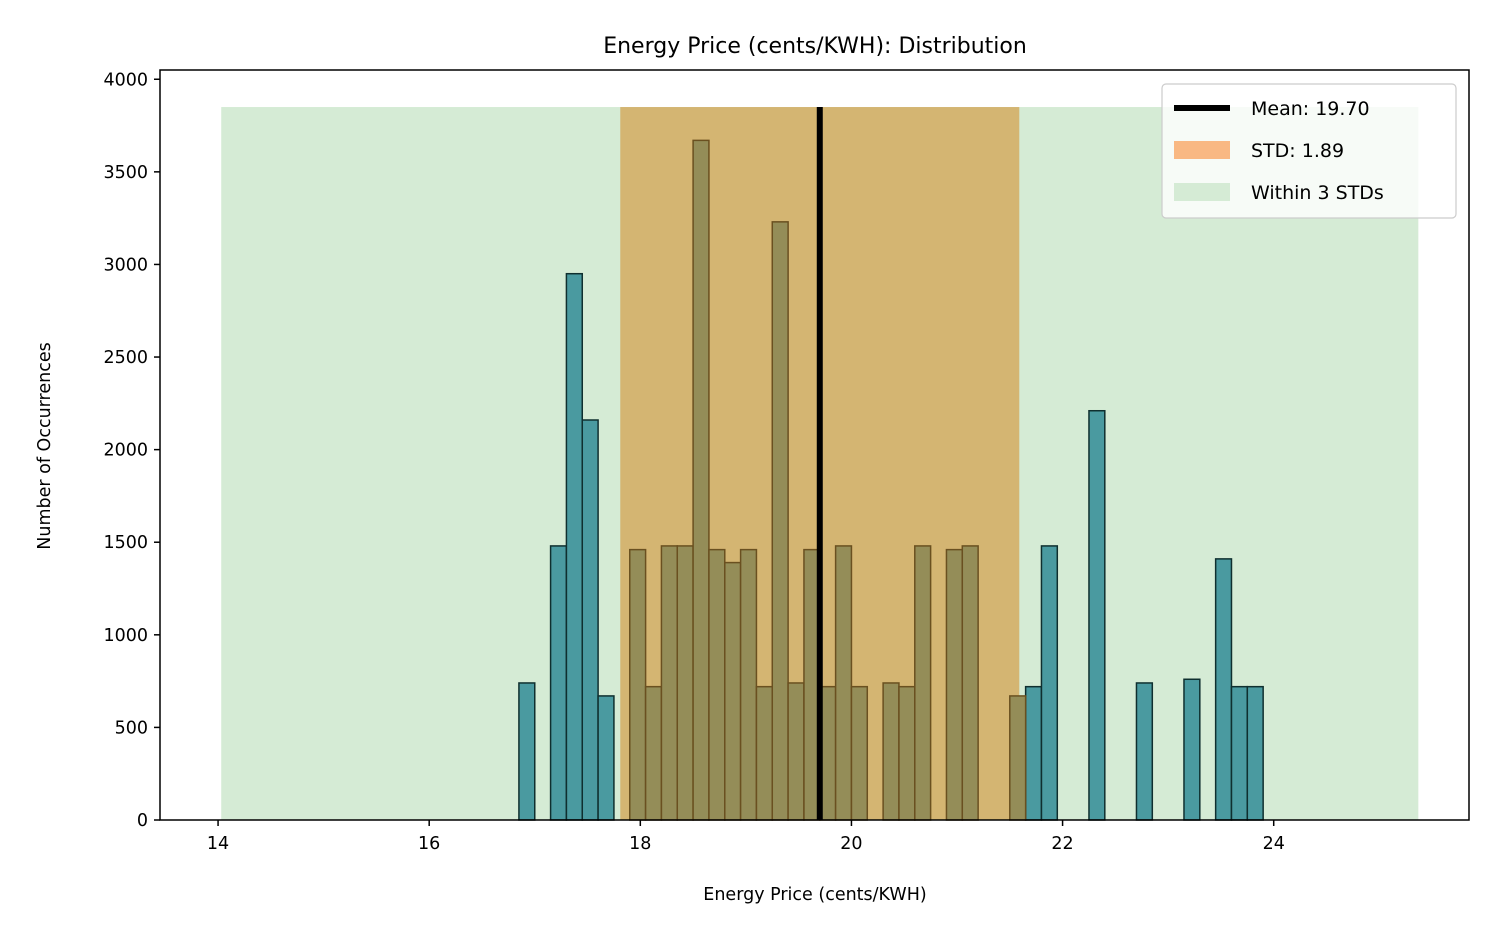 This screenshot has width=1500, height=937. What do you see at coordinates (45, 445) in the screenshot?
I see `y-axis-label: Number of Occurrences` at bounding box center [45, 445].